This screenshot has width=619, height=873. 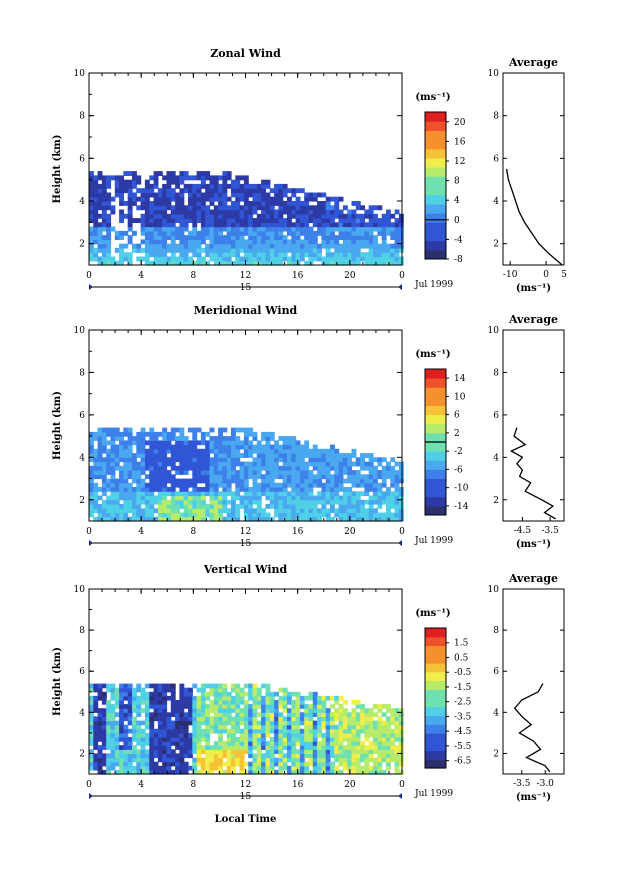 I want to click on panel-2-colorbar-tick-label: 14, so click(x=460, y=379).